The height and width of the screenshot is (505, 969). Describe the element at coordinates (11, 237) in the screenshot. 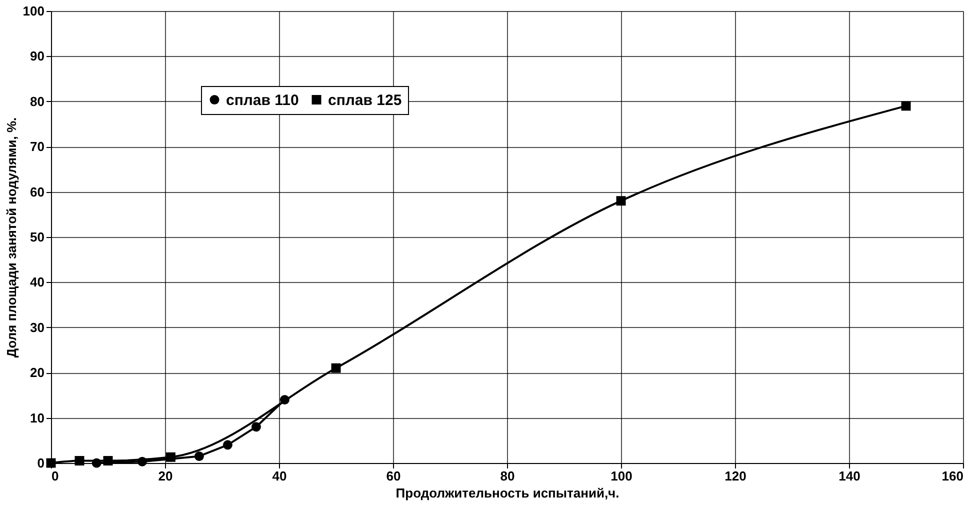

I see `y-axis-title: Доля площади занятой нодулями, %.` at that location.